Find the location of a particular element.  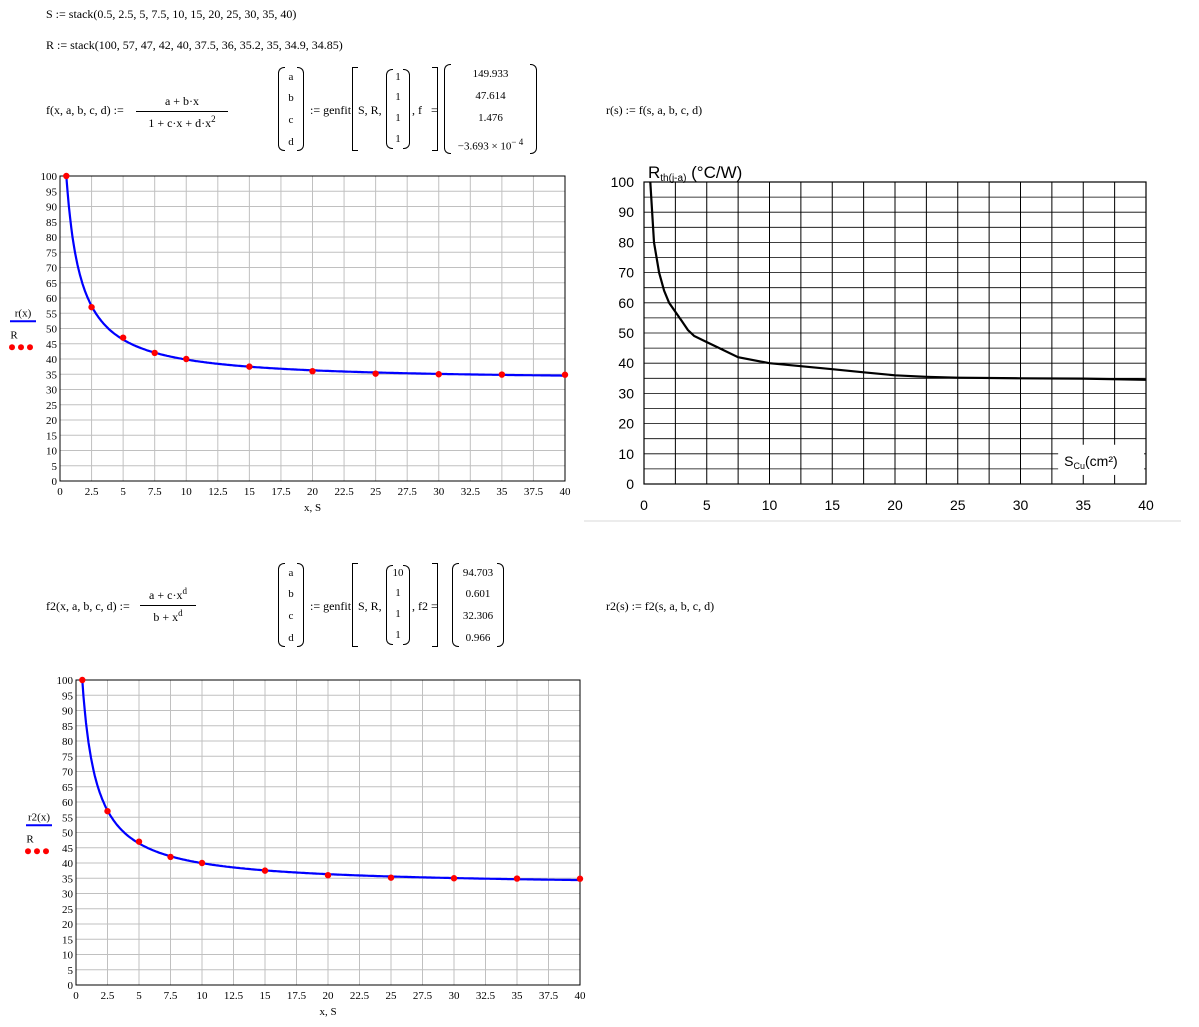

genfit-args-bracket: S, R, 1 1 1 1 , f is located at coordinates (395, 109).